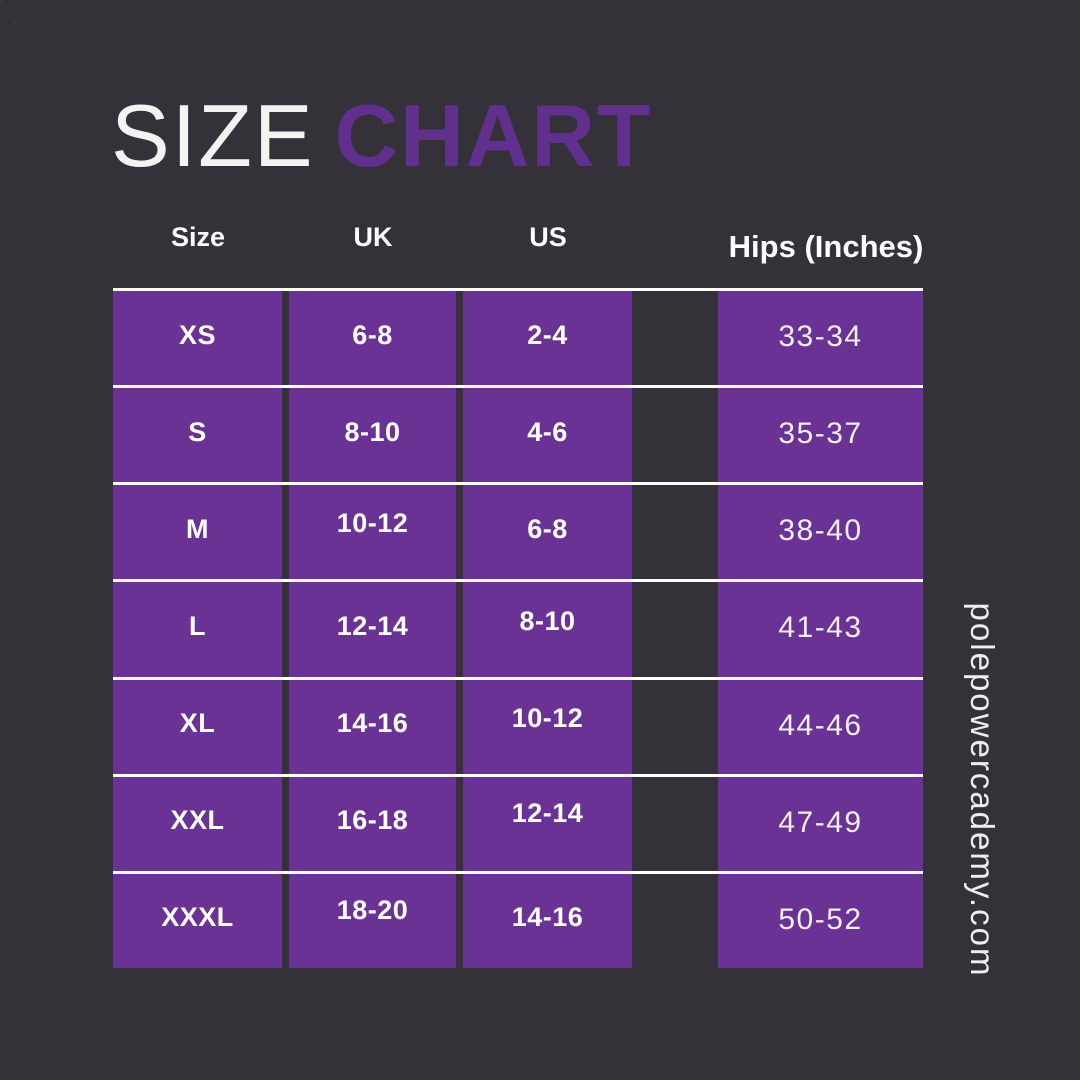 This screenshot has height=1080, width=1080. I want to click on cell-hips: 47-49, so click(820, 823).